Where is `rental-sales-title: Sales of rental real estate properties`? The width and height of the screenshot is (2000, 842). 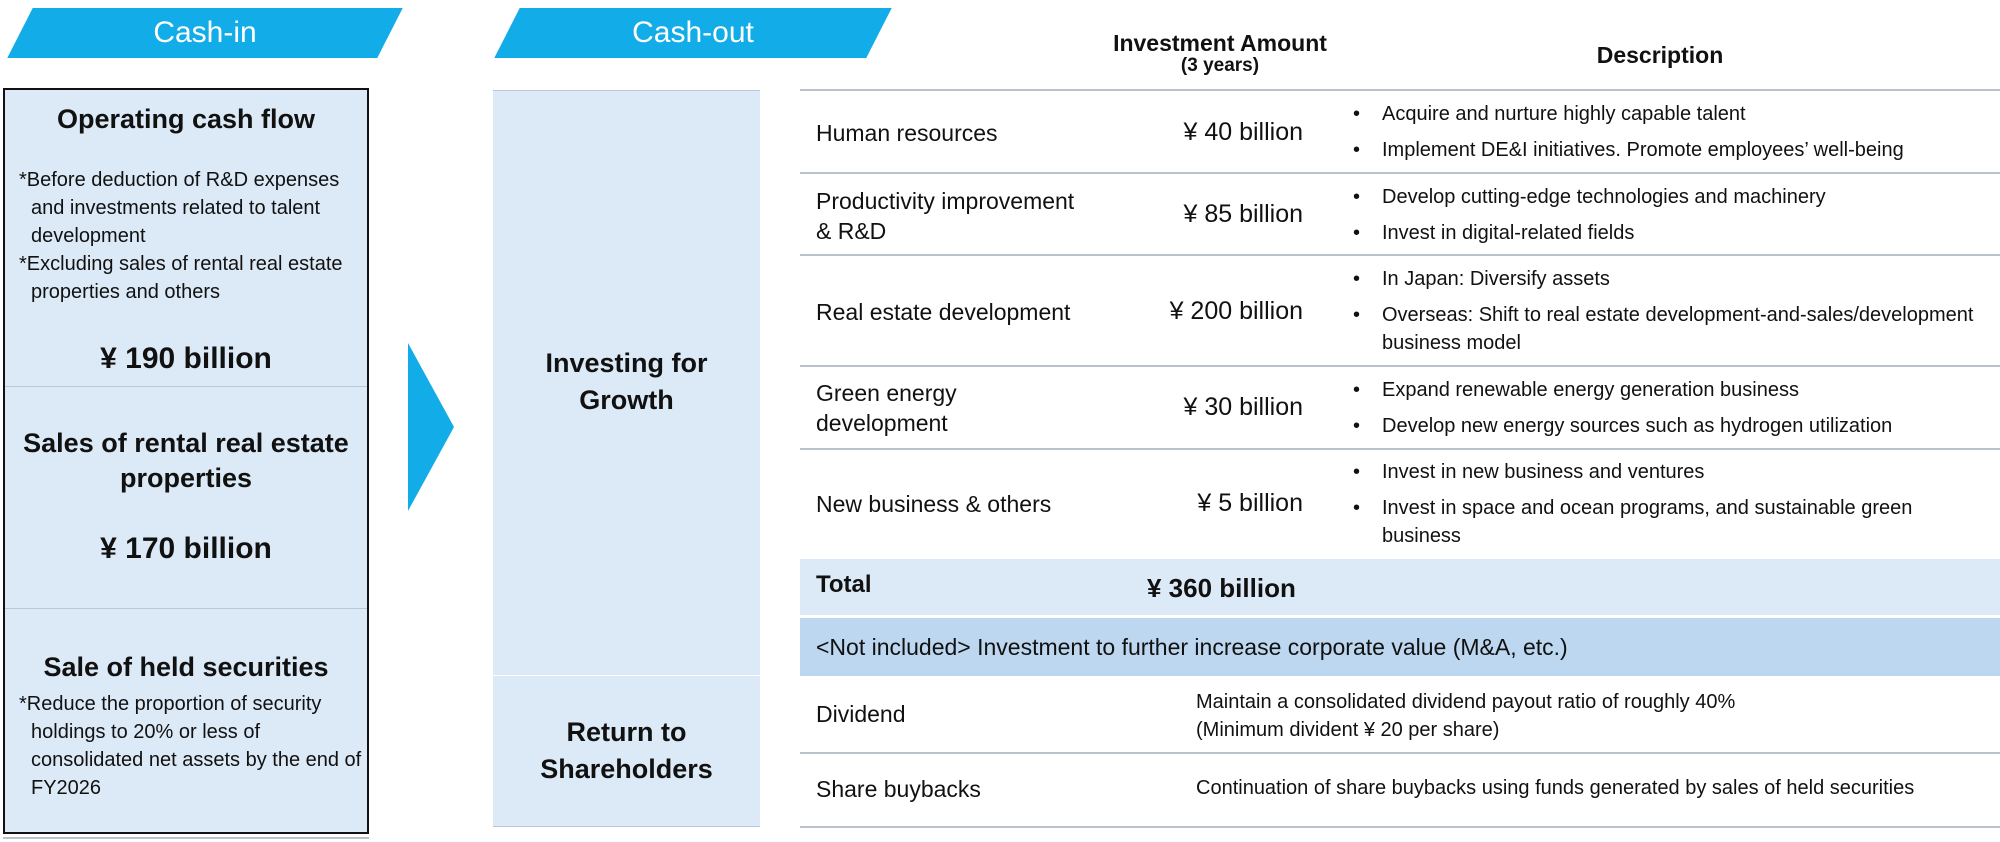 rental-sales-title: Sales of rental real estate properties is located at coordinates (186, 461).